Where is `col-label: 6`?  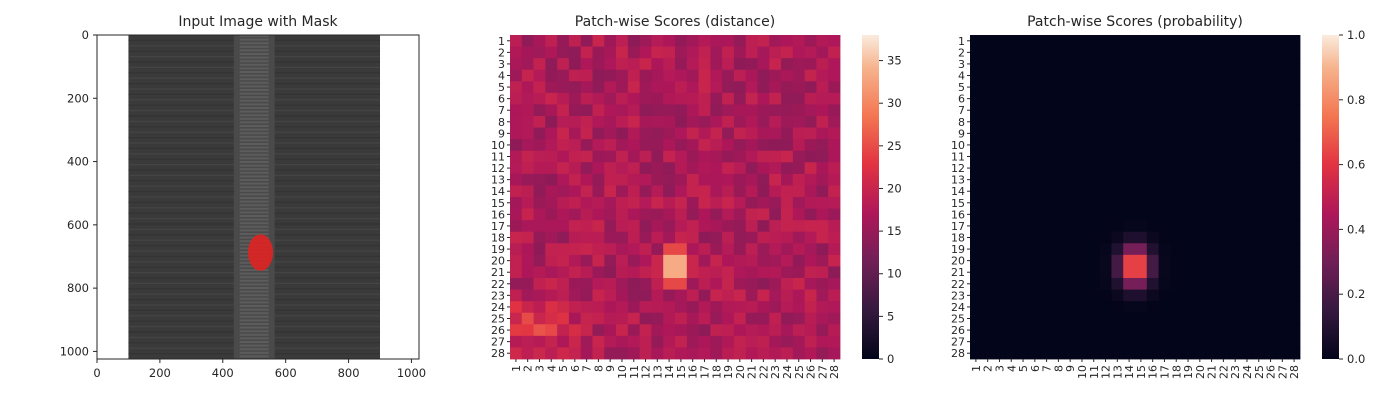
col-label: 6 is located at coordinates (1035, 368).